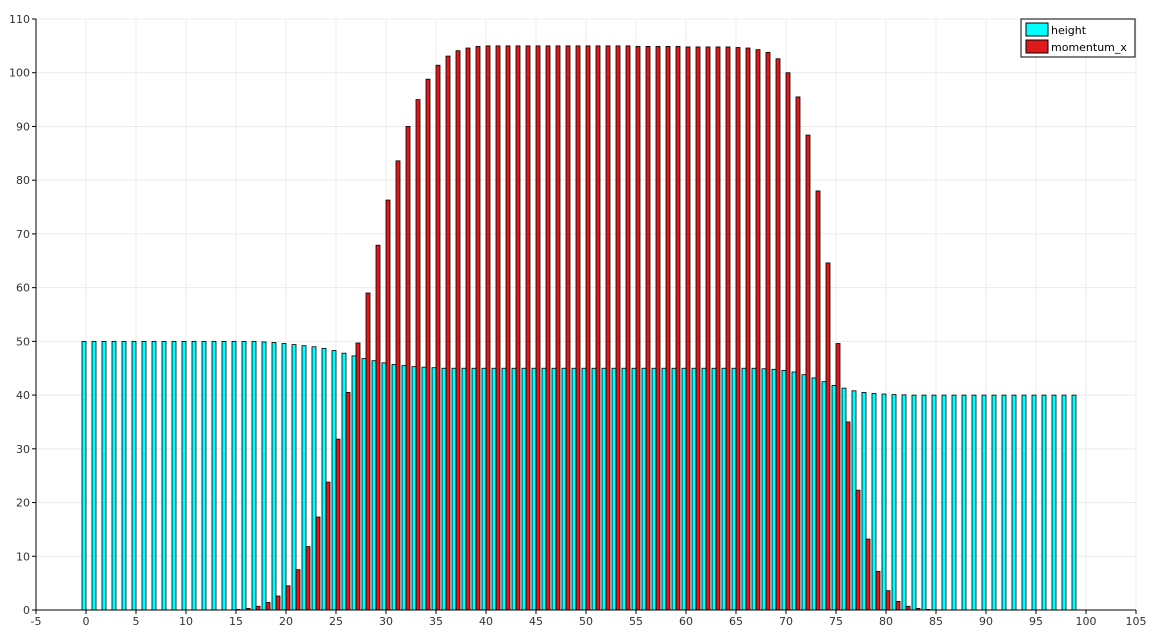  Describe the element at coordinates (23, 180) in the screenshot. I see `y-tick-label: 80` at that location.